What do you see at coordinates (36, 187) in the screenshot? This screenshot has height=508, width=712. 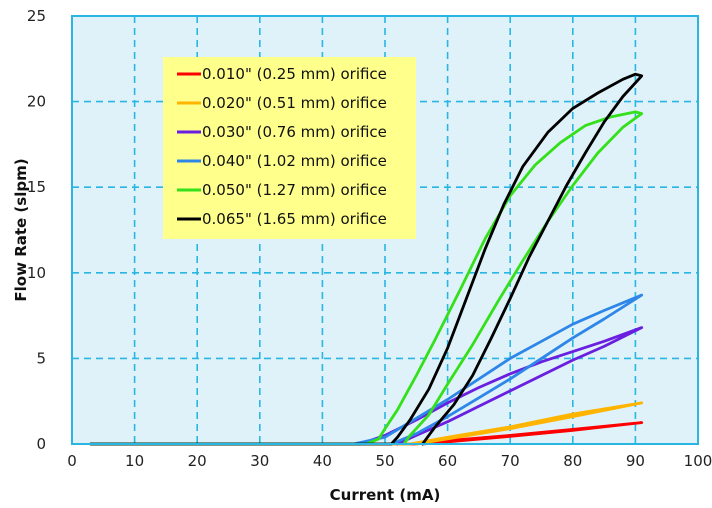 I see `y-tick-label-15: 15` at bounding box center [36, 187].